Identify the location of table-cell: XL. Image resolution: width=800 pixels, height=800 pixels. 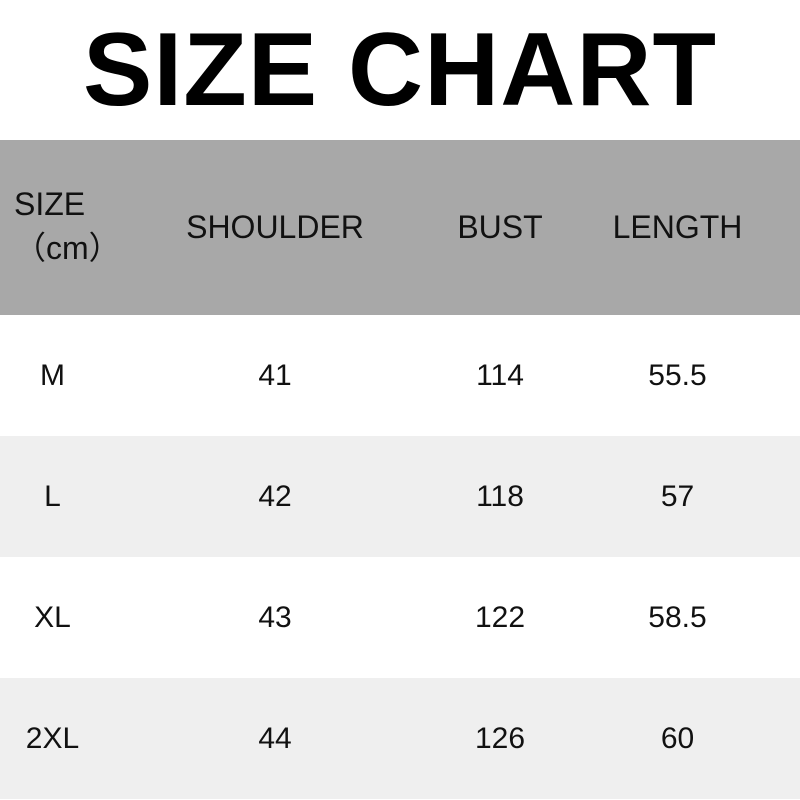
(52, 617).